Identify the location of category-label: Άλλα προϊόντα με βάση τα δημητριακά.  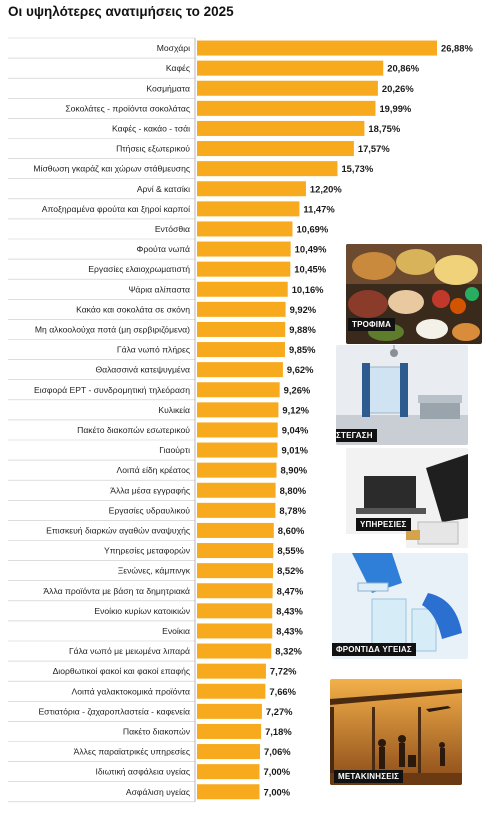
(116, 591).